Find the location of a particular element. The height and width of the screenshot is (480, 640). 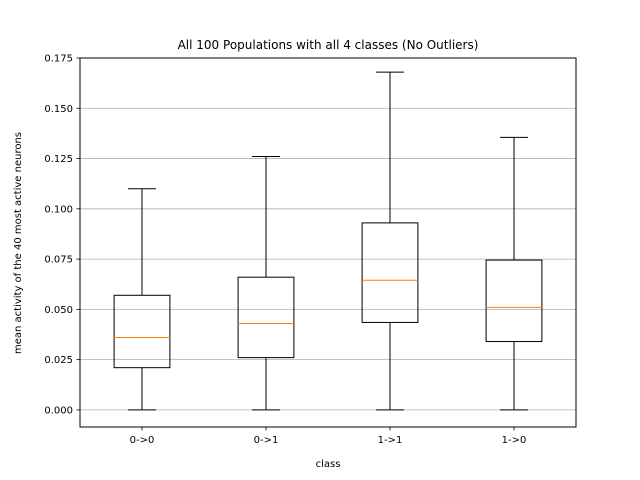

y-tick-label: 0.050 is located at coordinates (58, 310).